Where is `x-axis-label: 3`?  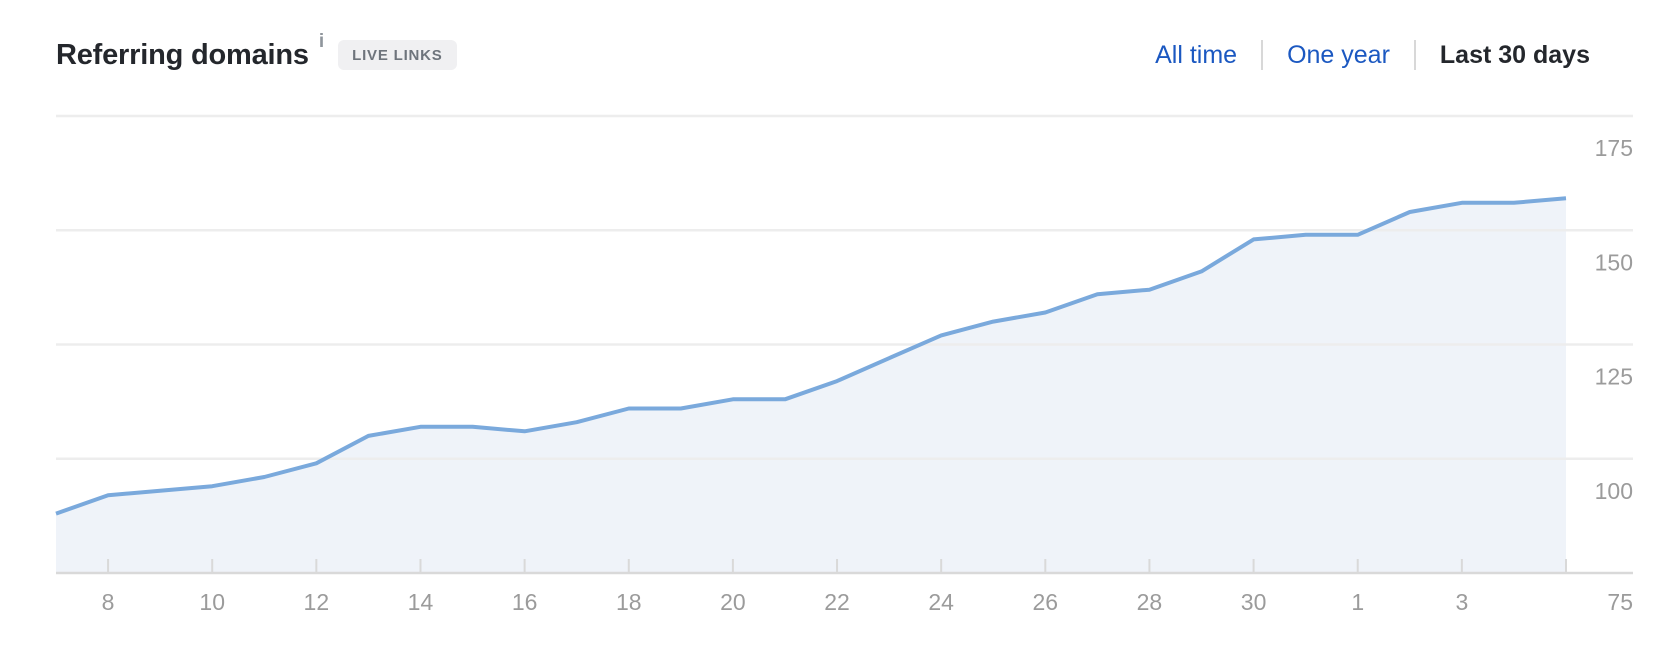
x-axis-label: 3 is located at coordinates (1461, 602).